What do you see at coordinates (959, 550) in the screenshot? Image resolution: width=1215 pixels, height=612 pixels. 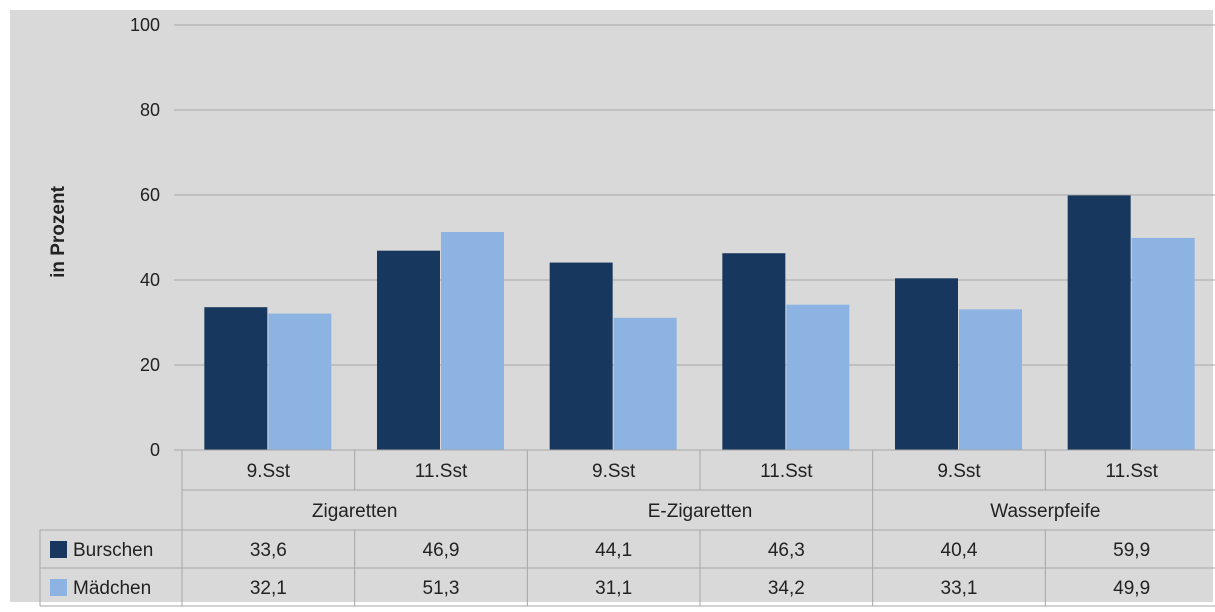 I see `data-label: 40,4` at bounding box center [959, 550].